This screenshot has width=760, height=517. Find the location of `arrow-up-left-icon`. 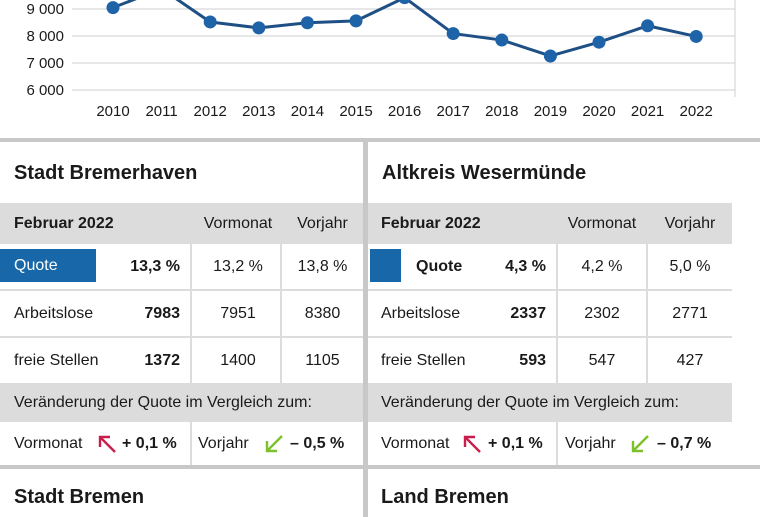

arrow-up-left-icon is located at coordinates (107, 444).